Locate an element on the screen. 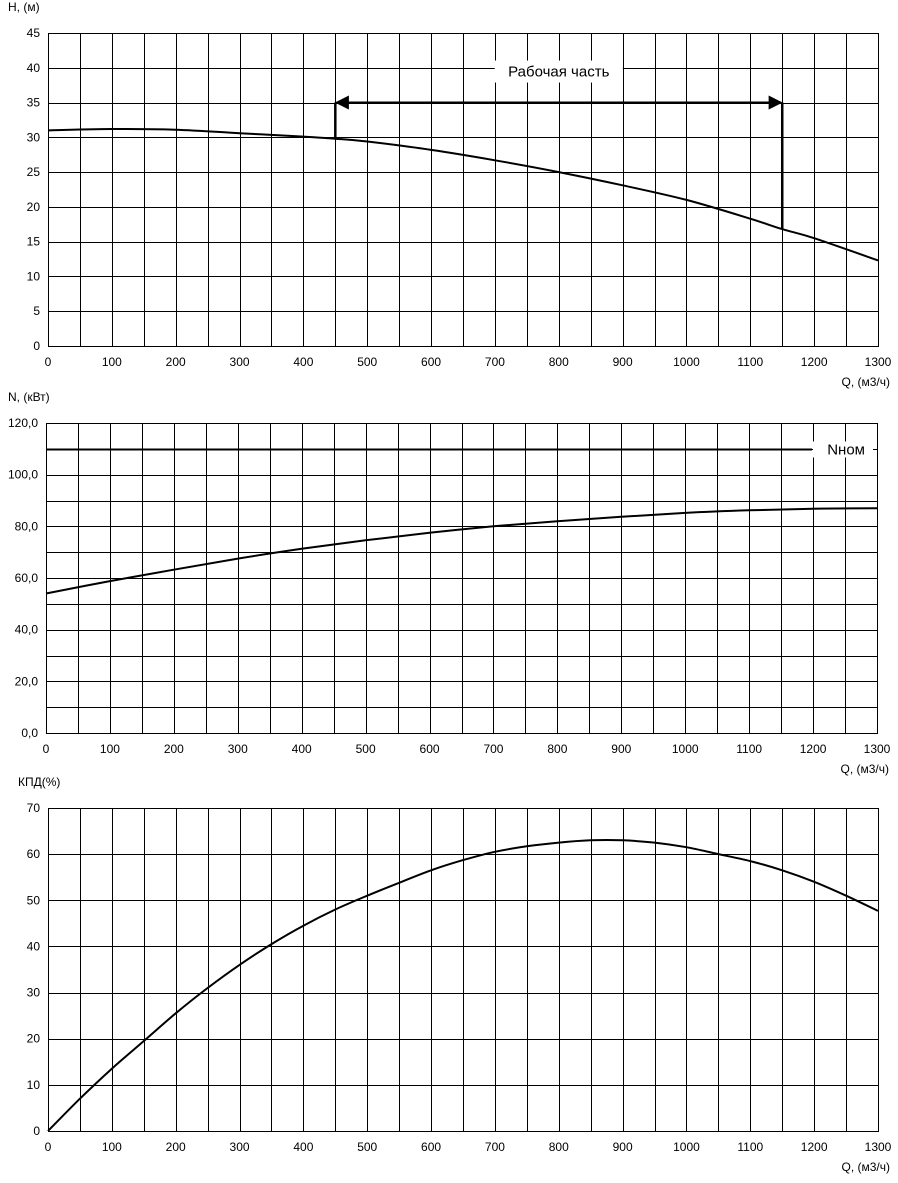 This screenshot has width=898, height=1183. y-tick-label: 45 is located at coordinates (34, 33).